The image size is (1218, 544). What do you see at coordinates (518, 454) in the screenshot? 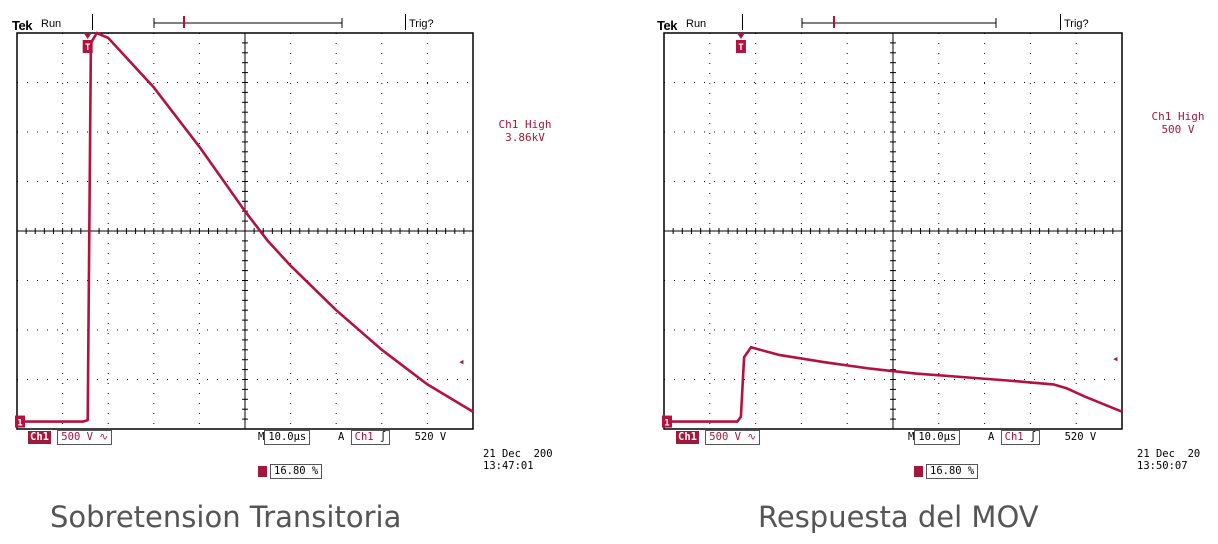
I see `date: 21 Dec 200` at bounding box center [518, 454].